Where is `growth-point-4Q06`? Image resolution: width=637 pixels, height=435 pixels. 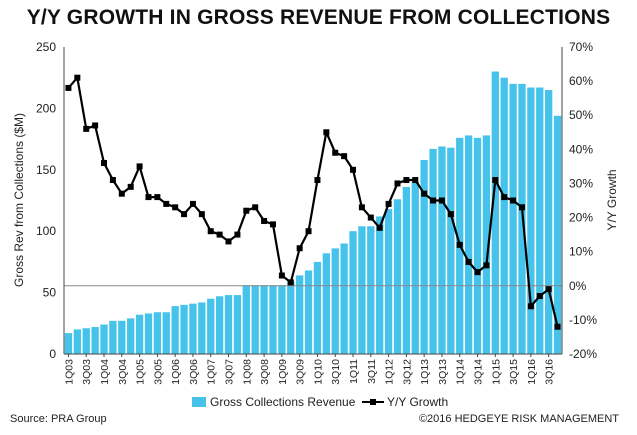 growth-point-4Q06 is located at coordinates (201, 214).